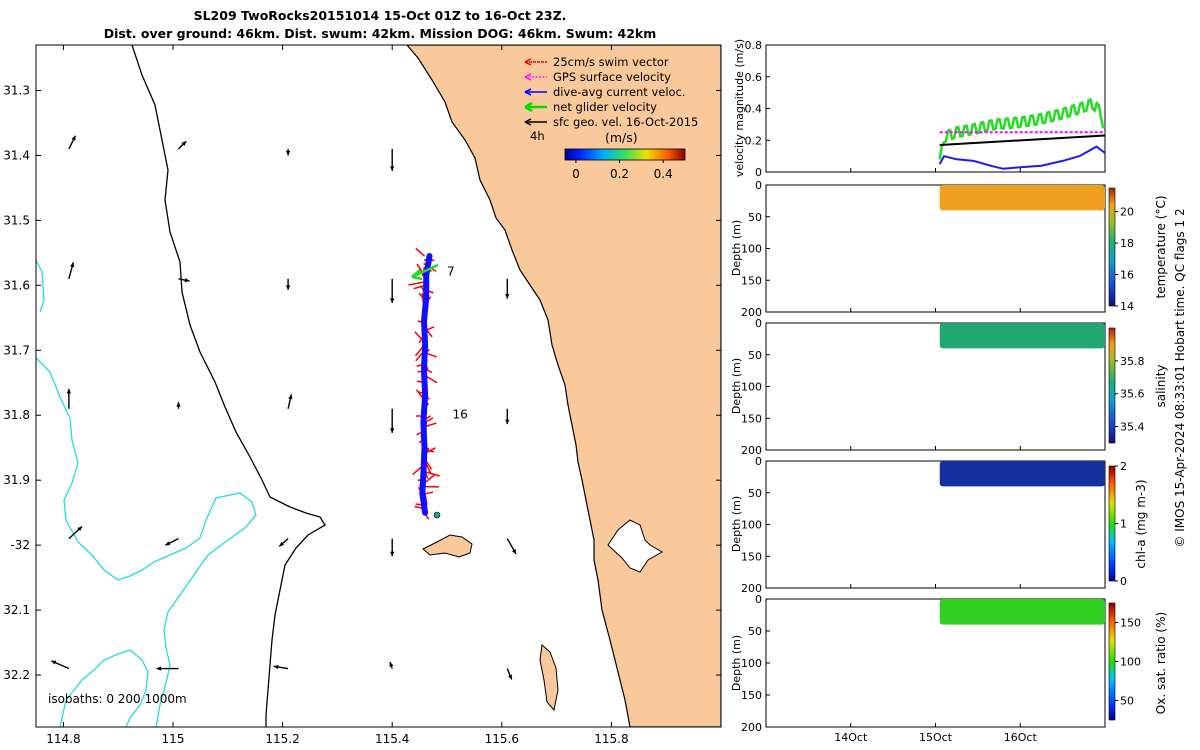 This screenshot has height=750, width=1200. Describe the element at coordinates (622, 170) in the screenshot. I see `map-colorbar-ticks: 0 0.2 0.4` at that location.